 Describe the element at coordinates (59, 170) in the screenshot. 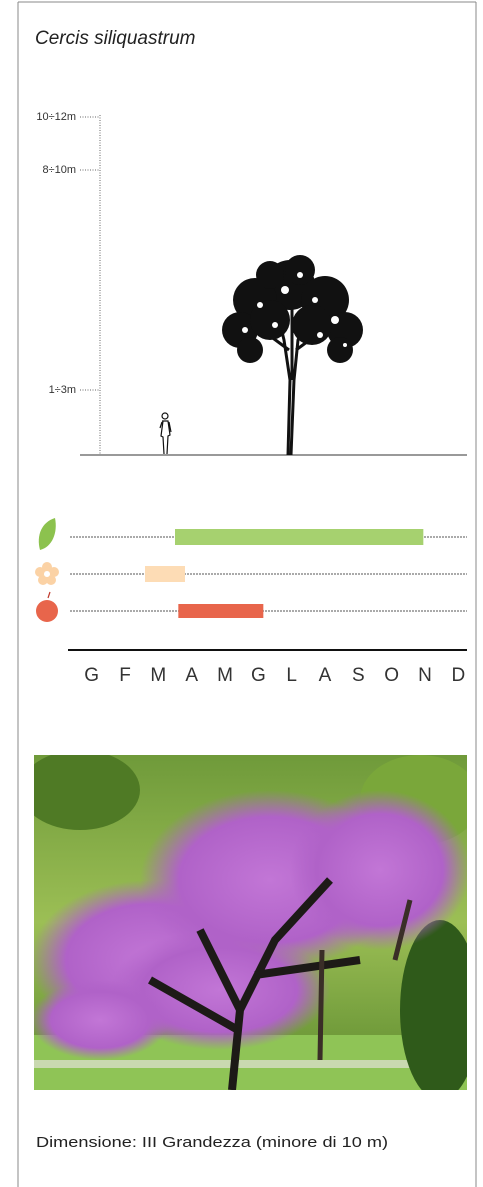

I see `height-label: 8÷10m` at that location.